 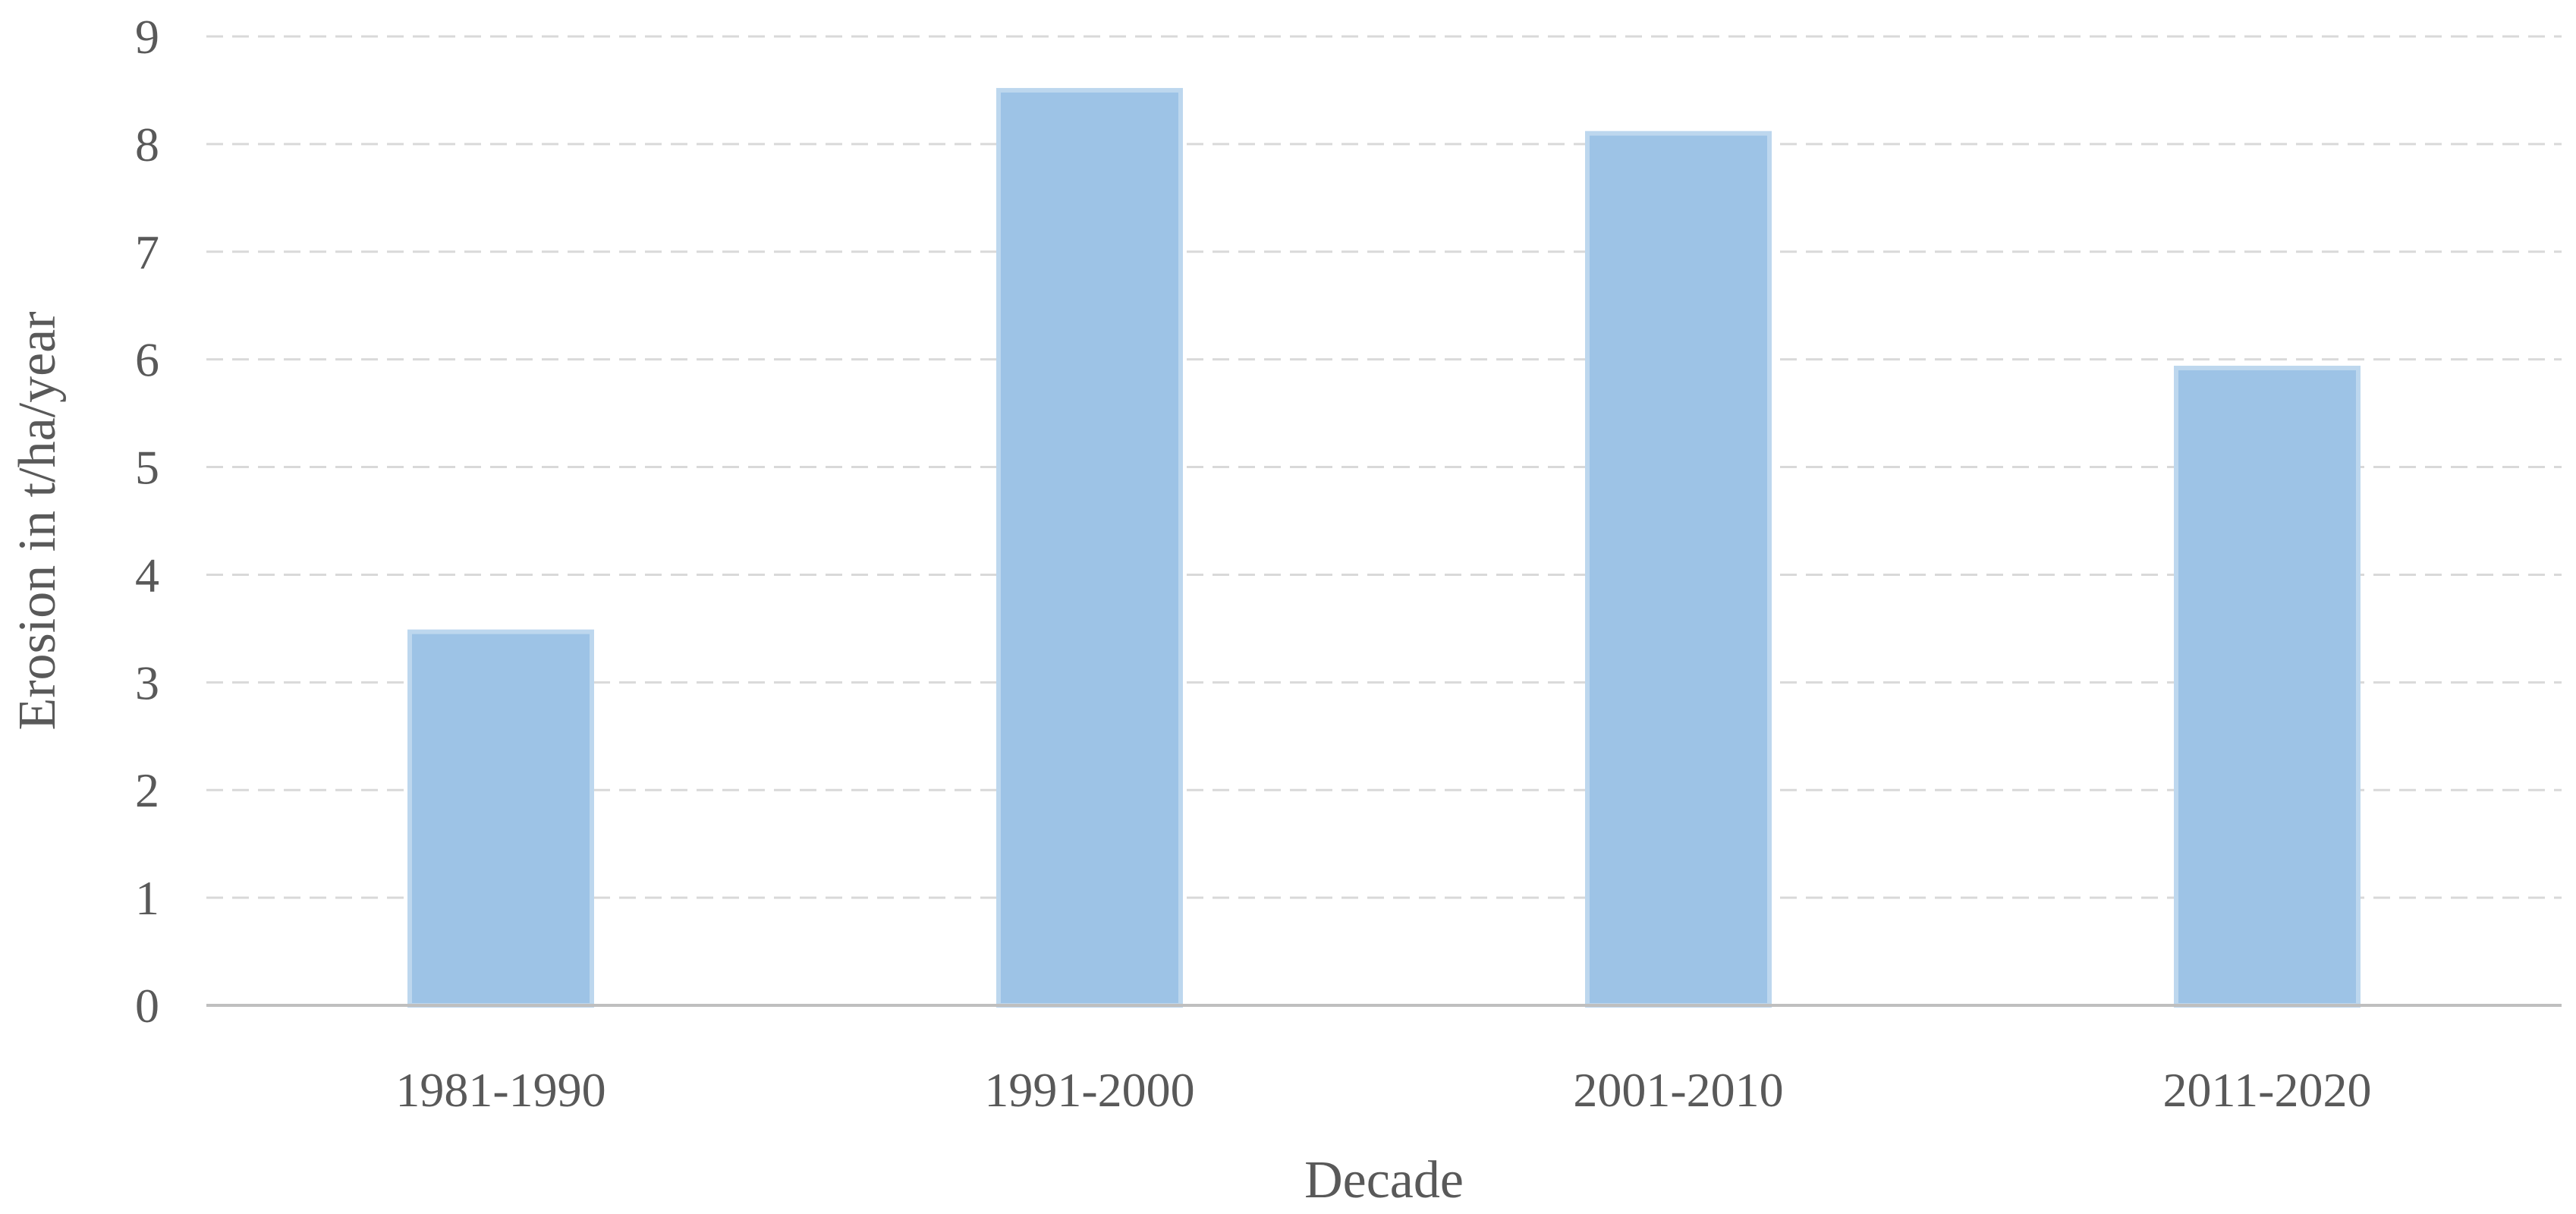 I want to click on x-tick-label: 2011-2020, so click(x=2267, y=1090).